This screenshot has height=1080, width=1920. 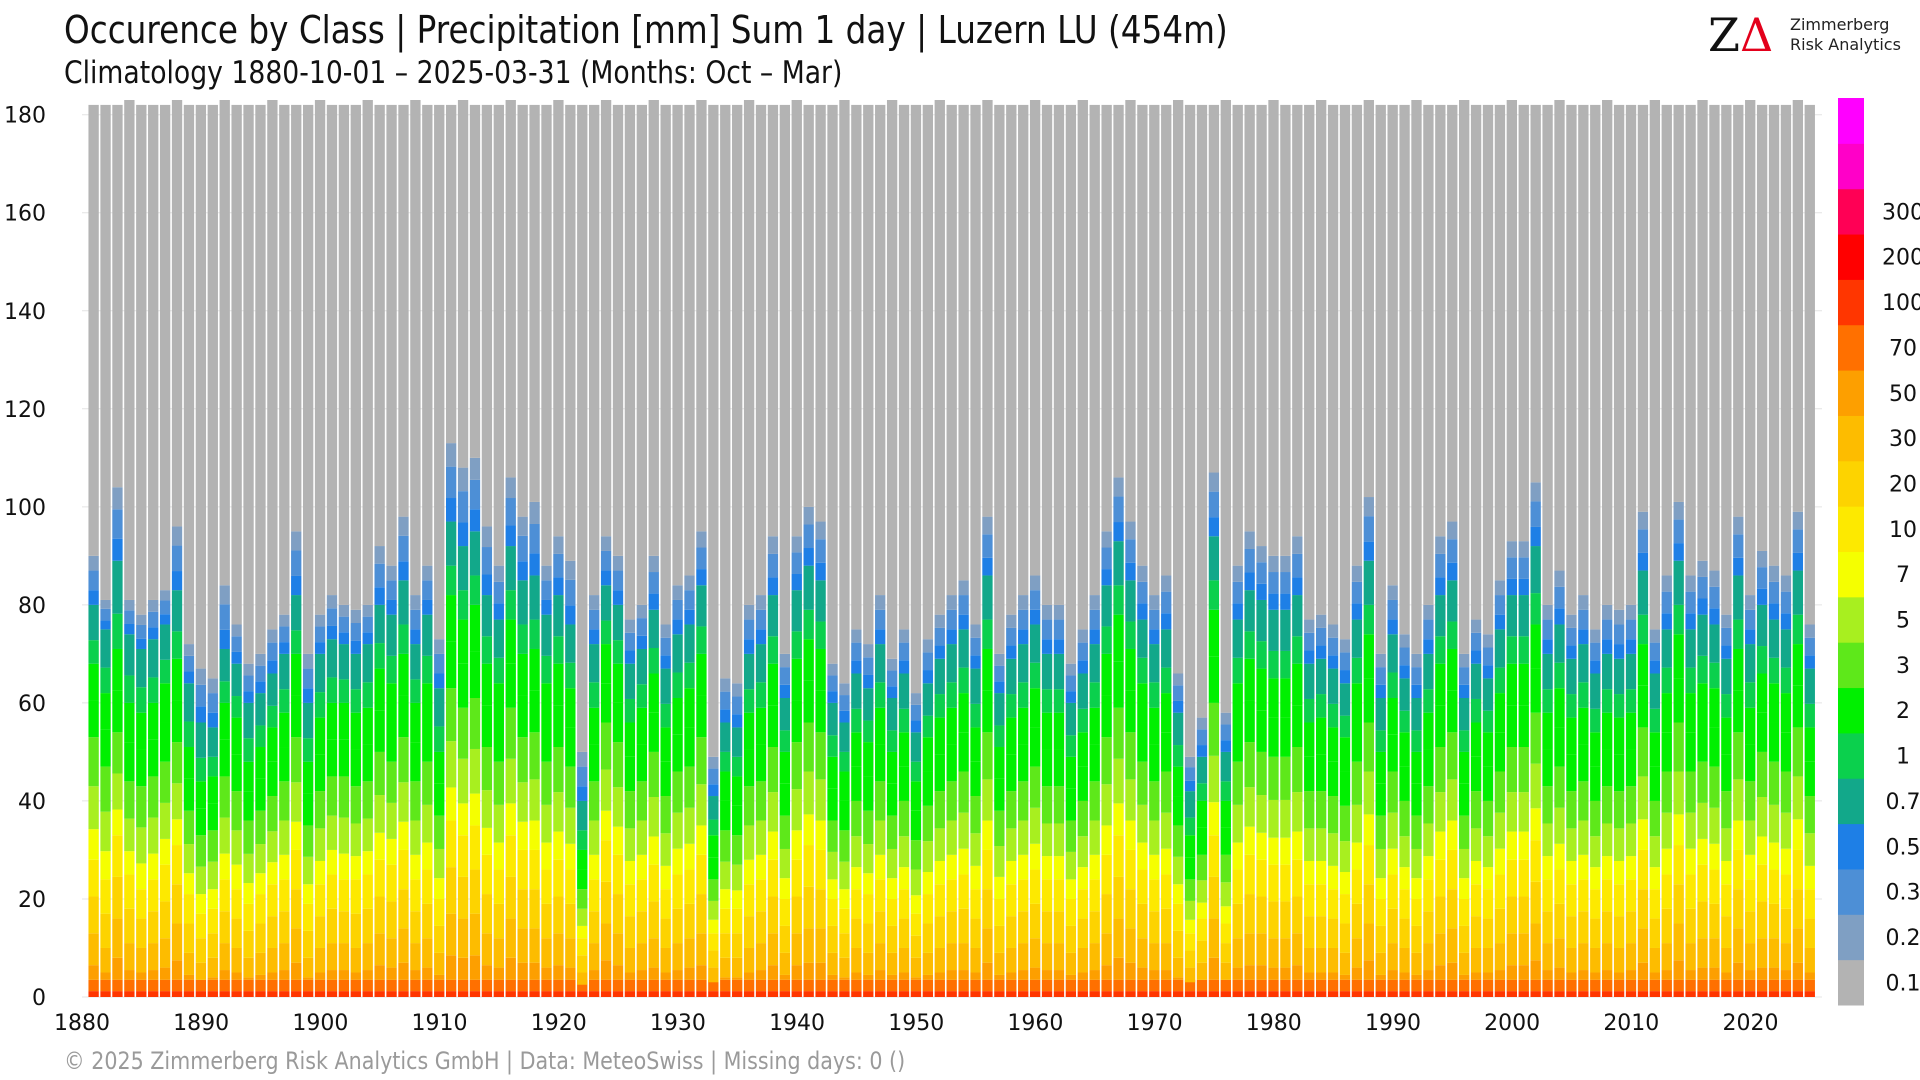 I want to click on colorbar-label: 5, so click(x=1903, y=621).